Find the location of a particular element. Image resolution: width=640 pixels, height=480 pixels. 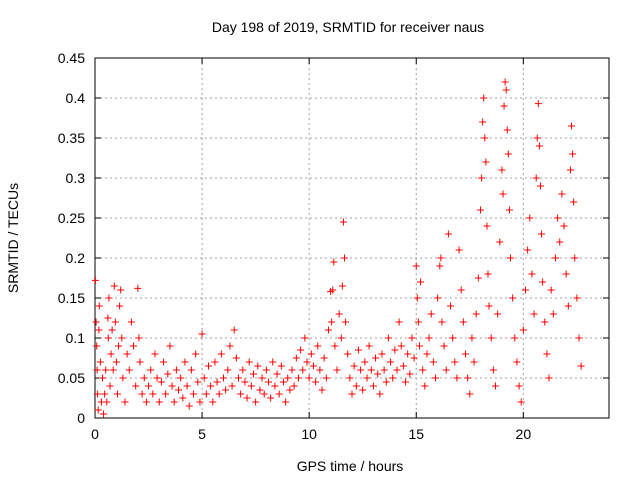

y-tick-label: 0.45 is located at coordinates (71, 58).